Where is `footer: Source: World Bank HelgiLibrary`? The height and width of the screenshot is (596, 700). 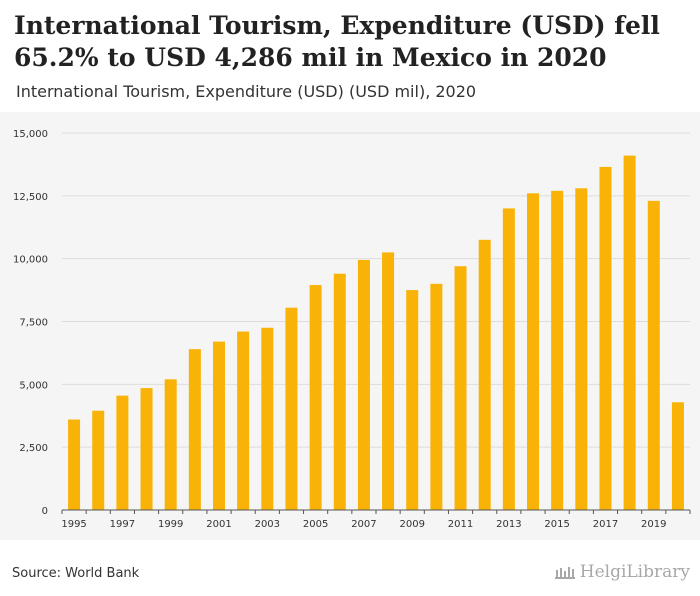
footer: Source: World Bank HelgiLibrary is located at coordinates (350, 568).